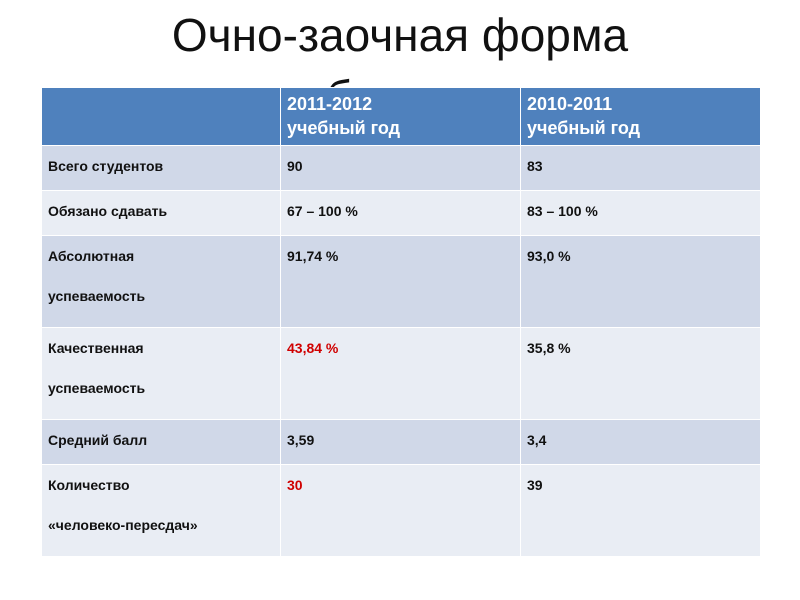  I want to click on header-text: 2010-2011, so click(570, 104).